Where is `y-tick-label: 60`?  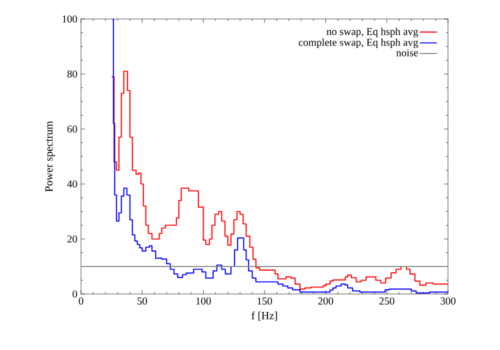
y-tick-label: 60 is located at coordinates (72, 129).